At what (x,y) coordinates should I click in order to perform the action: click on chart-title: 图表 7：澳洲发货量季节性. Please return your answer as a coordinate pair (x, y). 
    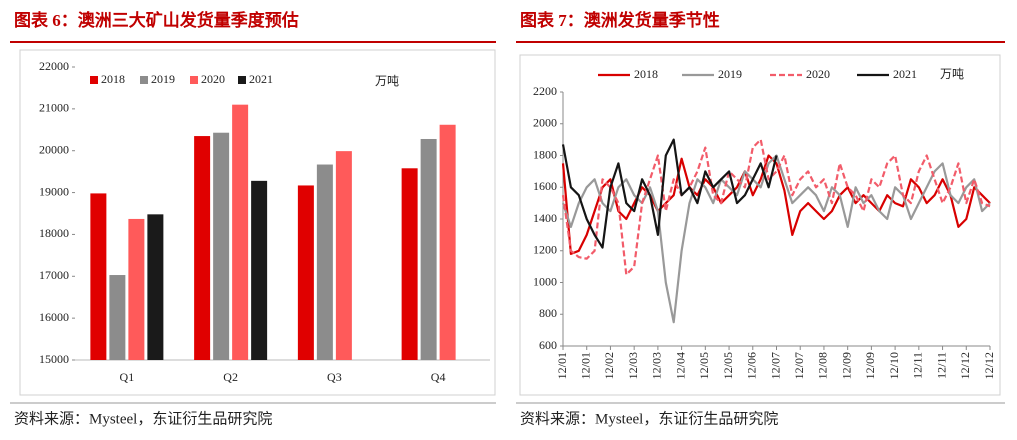
    Looking at the image, I should click on (620, 20).